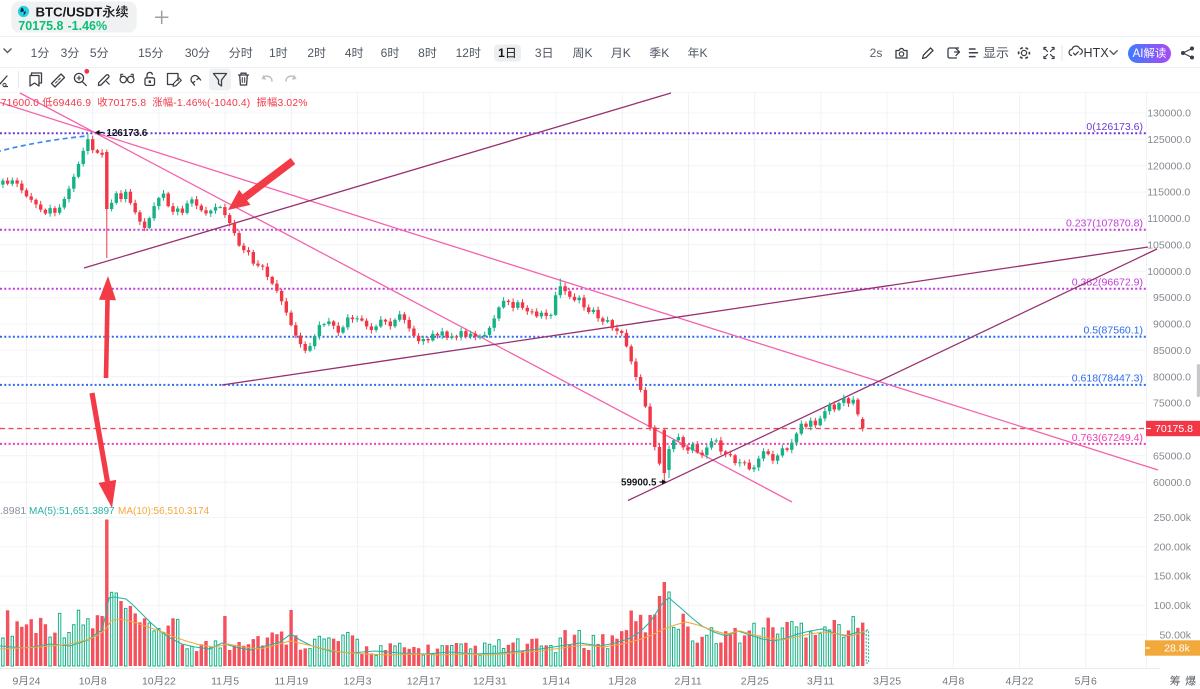 This screenshot has width=1200, height=689. I want to click on svg-text: 126173.6, so click(127, 133).